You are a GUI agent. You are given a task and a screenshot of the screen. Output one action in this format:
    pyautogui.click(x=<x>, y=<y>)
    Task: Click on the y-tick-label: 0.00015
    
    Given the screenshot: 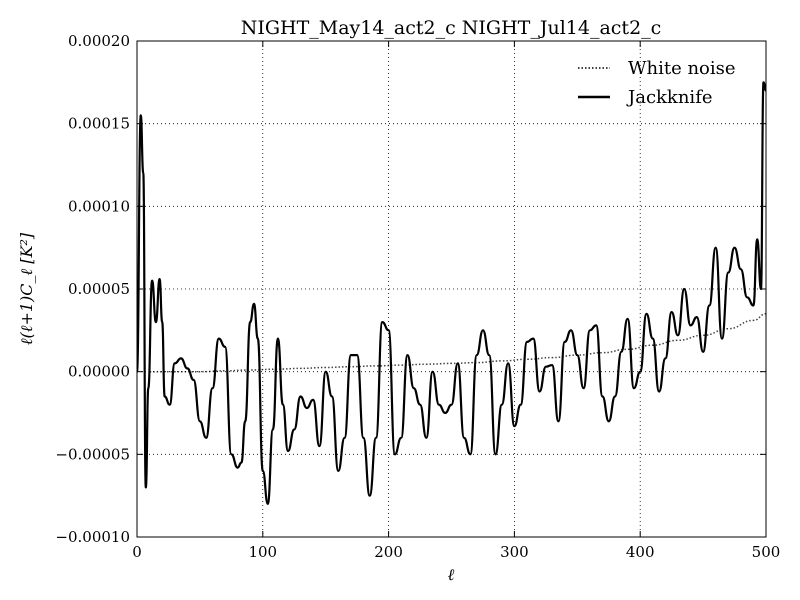 What is the action you would take?
    pyautogui.click(x=99, y=124)
    